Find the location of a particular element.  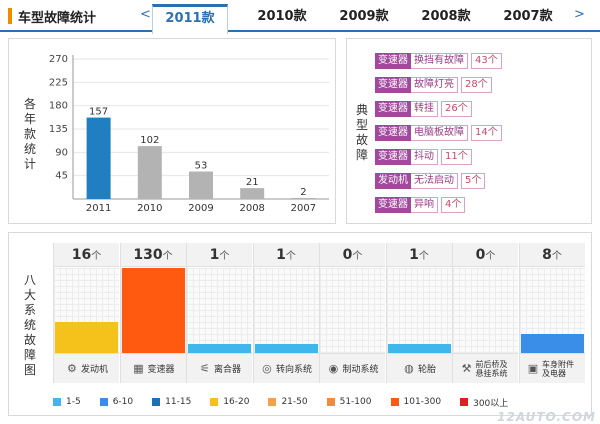

typical-label-char: 故 is located at coordinates (361, 140).